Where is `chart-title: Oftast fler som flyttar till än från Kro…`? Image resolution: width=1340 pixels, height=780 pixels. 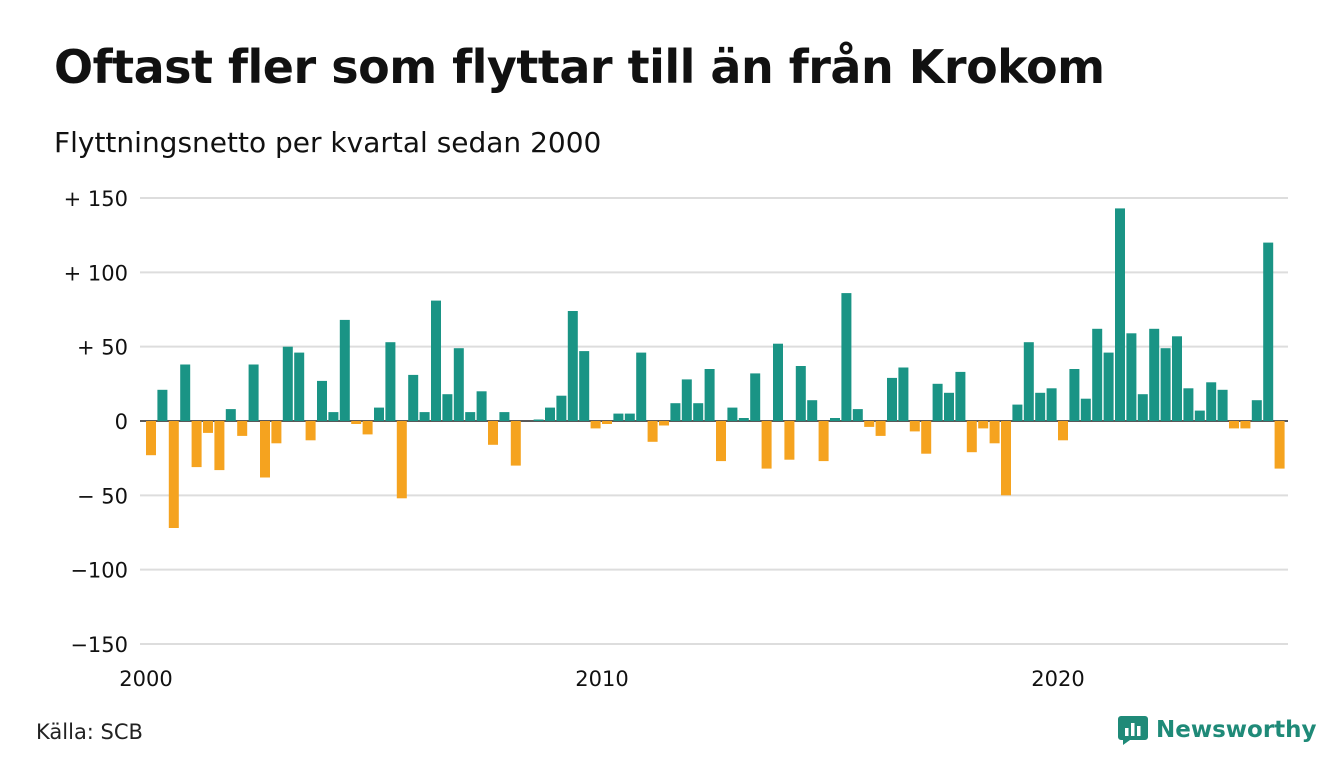 chart-title: Oftast fler som flyttar till än från Kro… is located at coordinates (579, 67).